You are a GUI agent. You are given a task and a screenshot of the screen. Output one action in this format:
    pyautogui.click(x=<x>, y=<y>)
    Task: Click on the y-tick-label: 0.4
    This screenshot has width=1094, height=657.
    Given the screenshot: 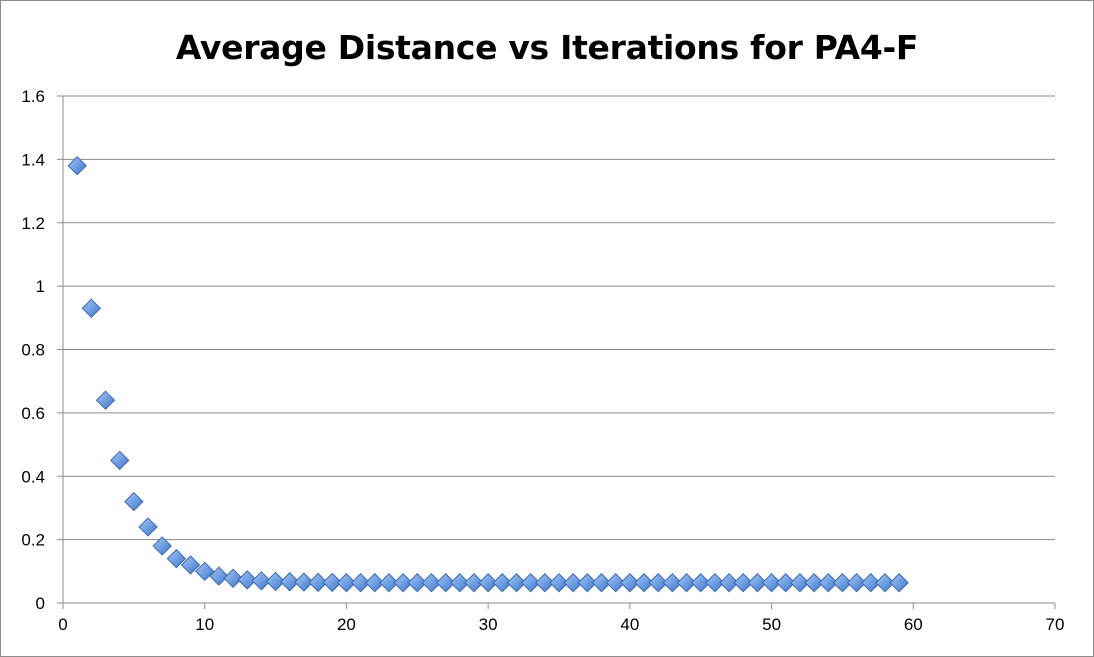 What is the action you would take?
    pyautogui.click(x=33, y=476)
    